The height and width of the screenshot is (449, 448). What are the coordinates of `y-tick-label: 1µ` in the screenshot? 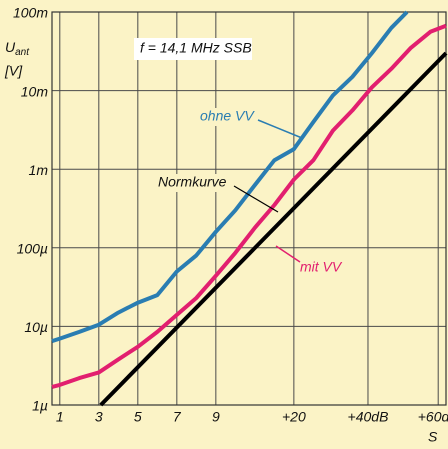 It's located at (40, 406).